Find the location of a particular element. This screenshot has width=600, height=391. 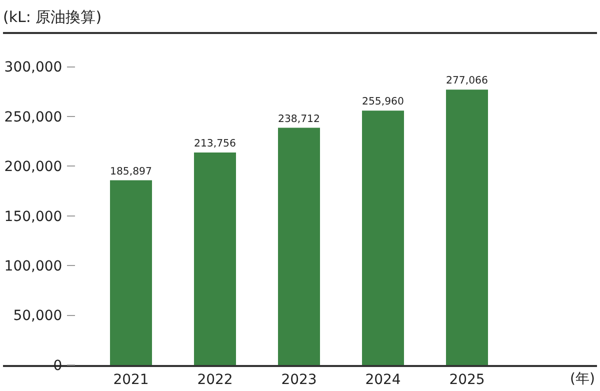

data-label: 185,897 is located at coordinates (131, 172).